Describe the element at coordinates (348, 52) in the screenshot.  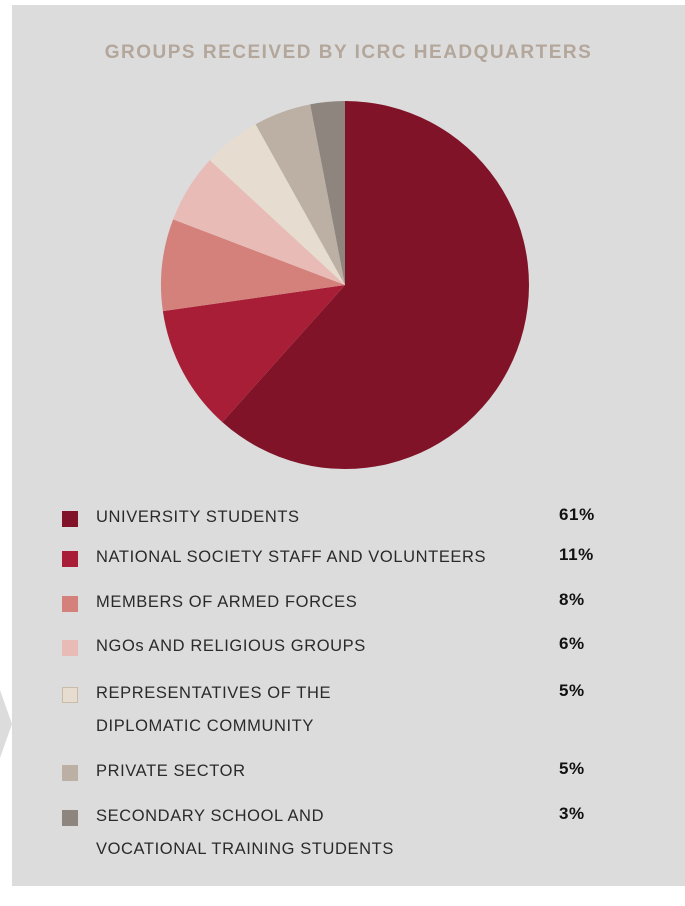
I see `chart-title: GROUPS RECEIVED BY ICRC HEADQUARTERS` at that location.